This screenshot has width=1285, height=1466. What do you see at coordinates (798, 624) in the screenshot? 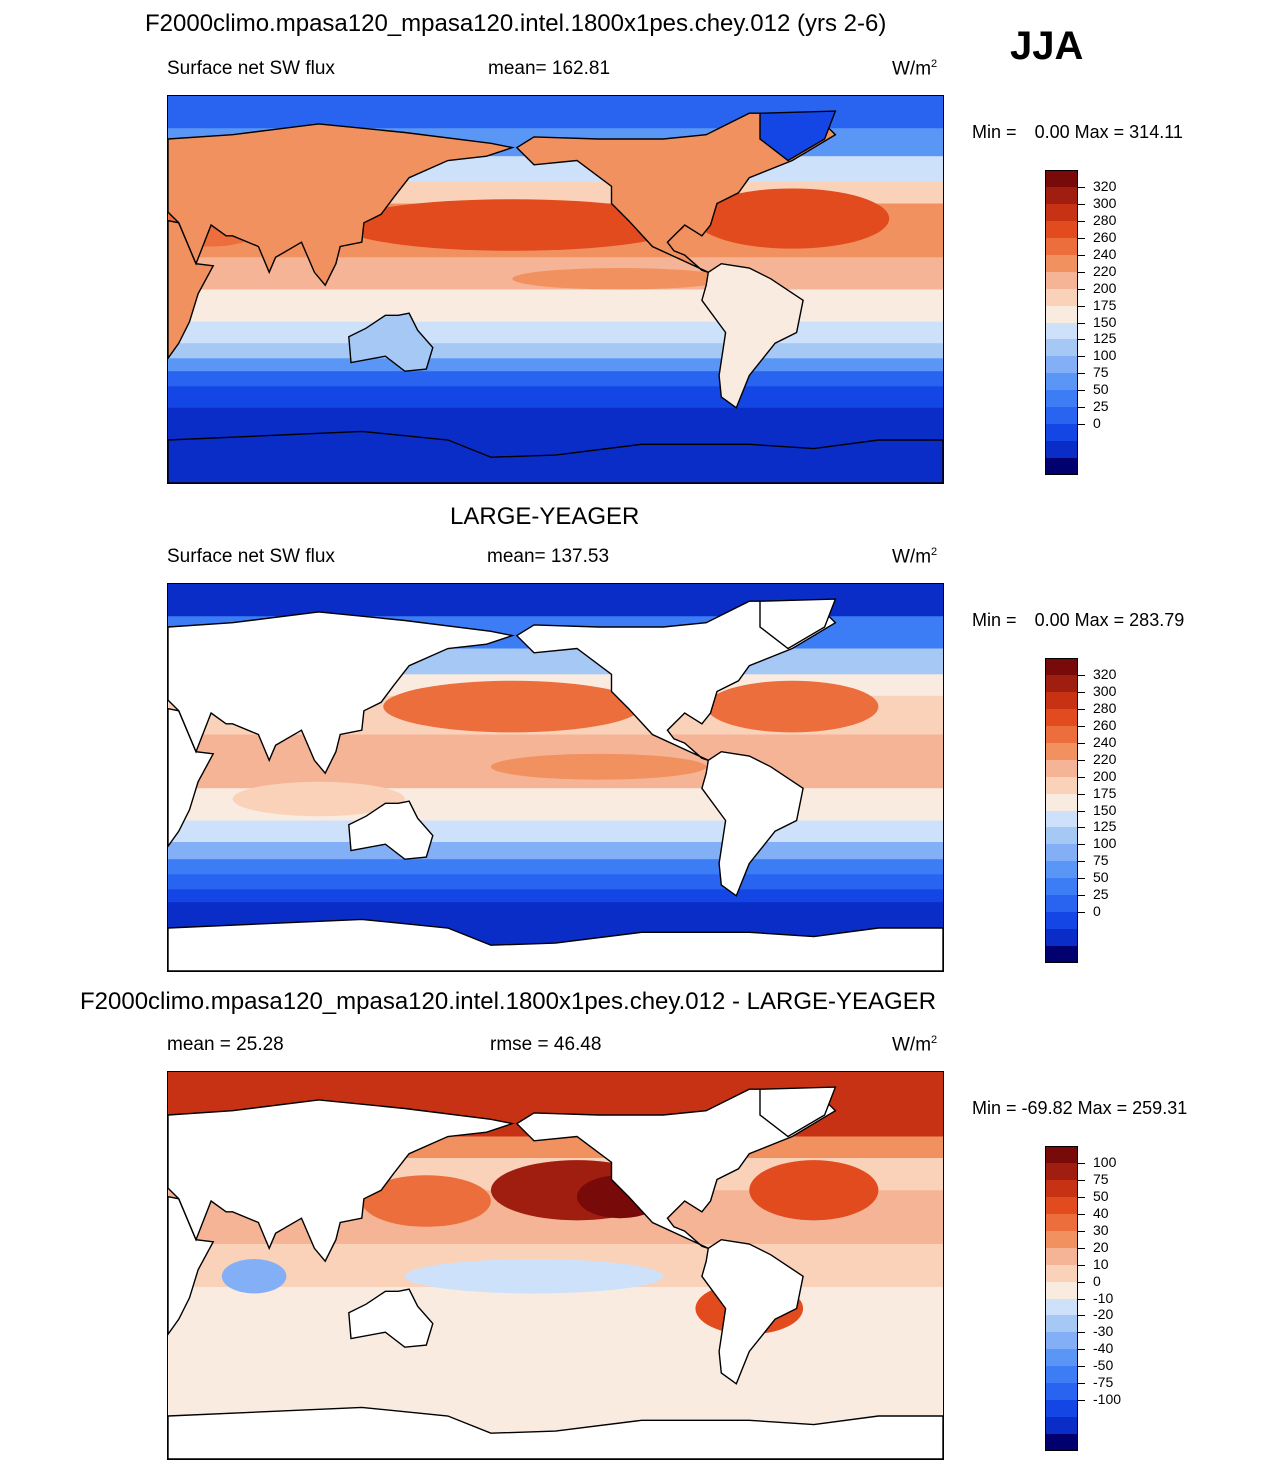
I see `continent-greenland` at bounding box center [798, 624].